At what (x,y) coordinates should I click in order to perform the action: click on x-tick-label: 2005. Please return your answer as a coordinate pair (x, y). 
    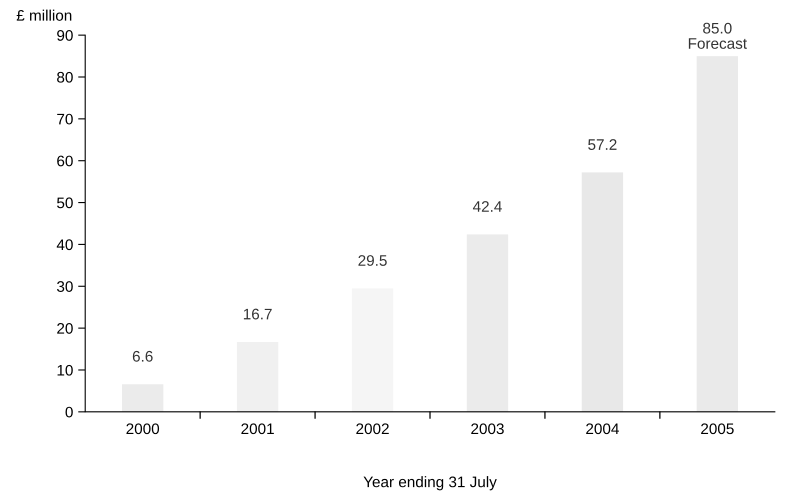
    Looking at the image, I should click on (717, 428).